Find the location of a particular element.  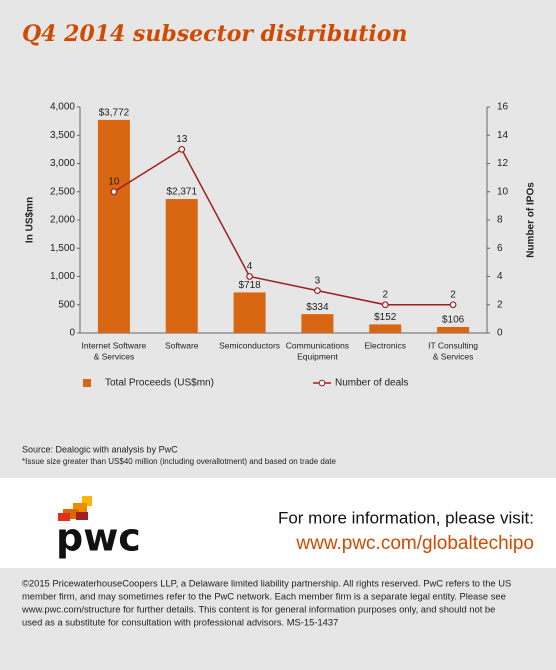

line is located at coordinates (283, 227).